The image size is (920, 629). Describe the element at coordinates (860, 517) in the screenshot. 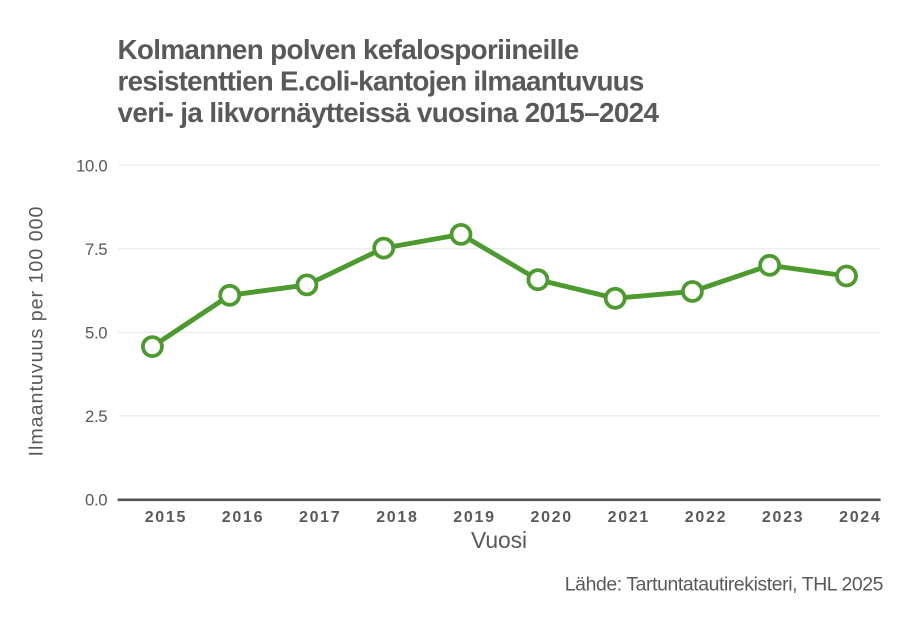

I see `svg-text: 2024` at that location.